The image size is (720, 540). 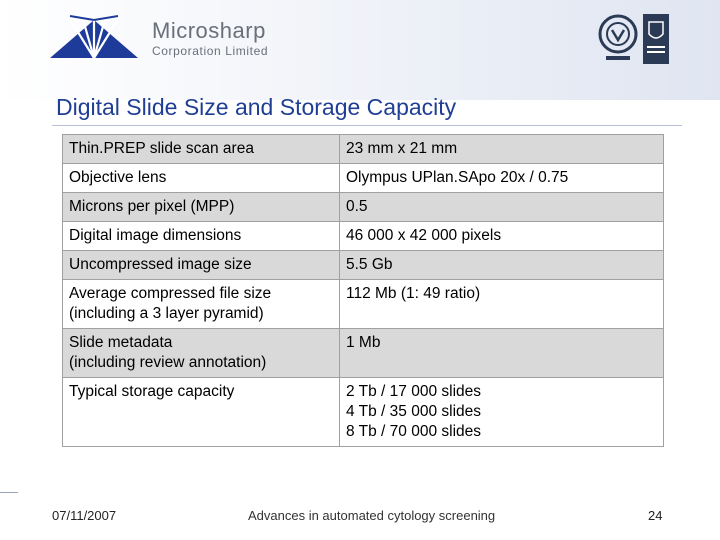 I want to click on brand-name: Microsharp, so click(x=209, y=30).